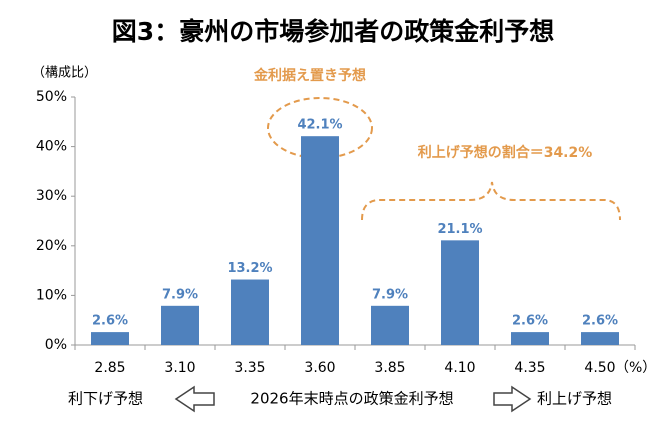  I want to click on data-label: 13.2%, so click(249, 268).